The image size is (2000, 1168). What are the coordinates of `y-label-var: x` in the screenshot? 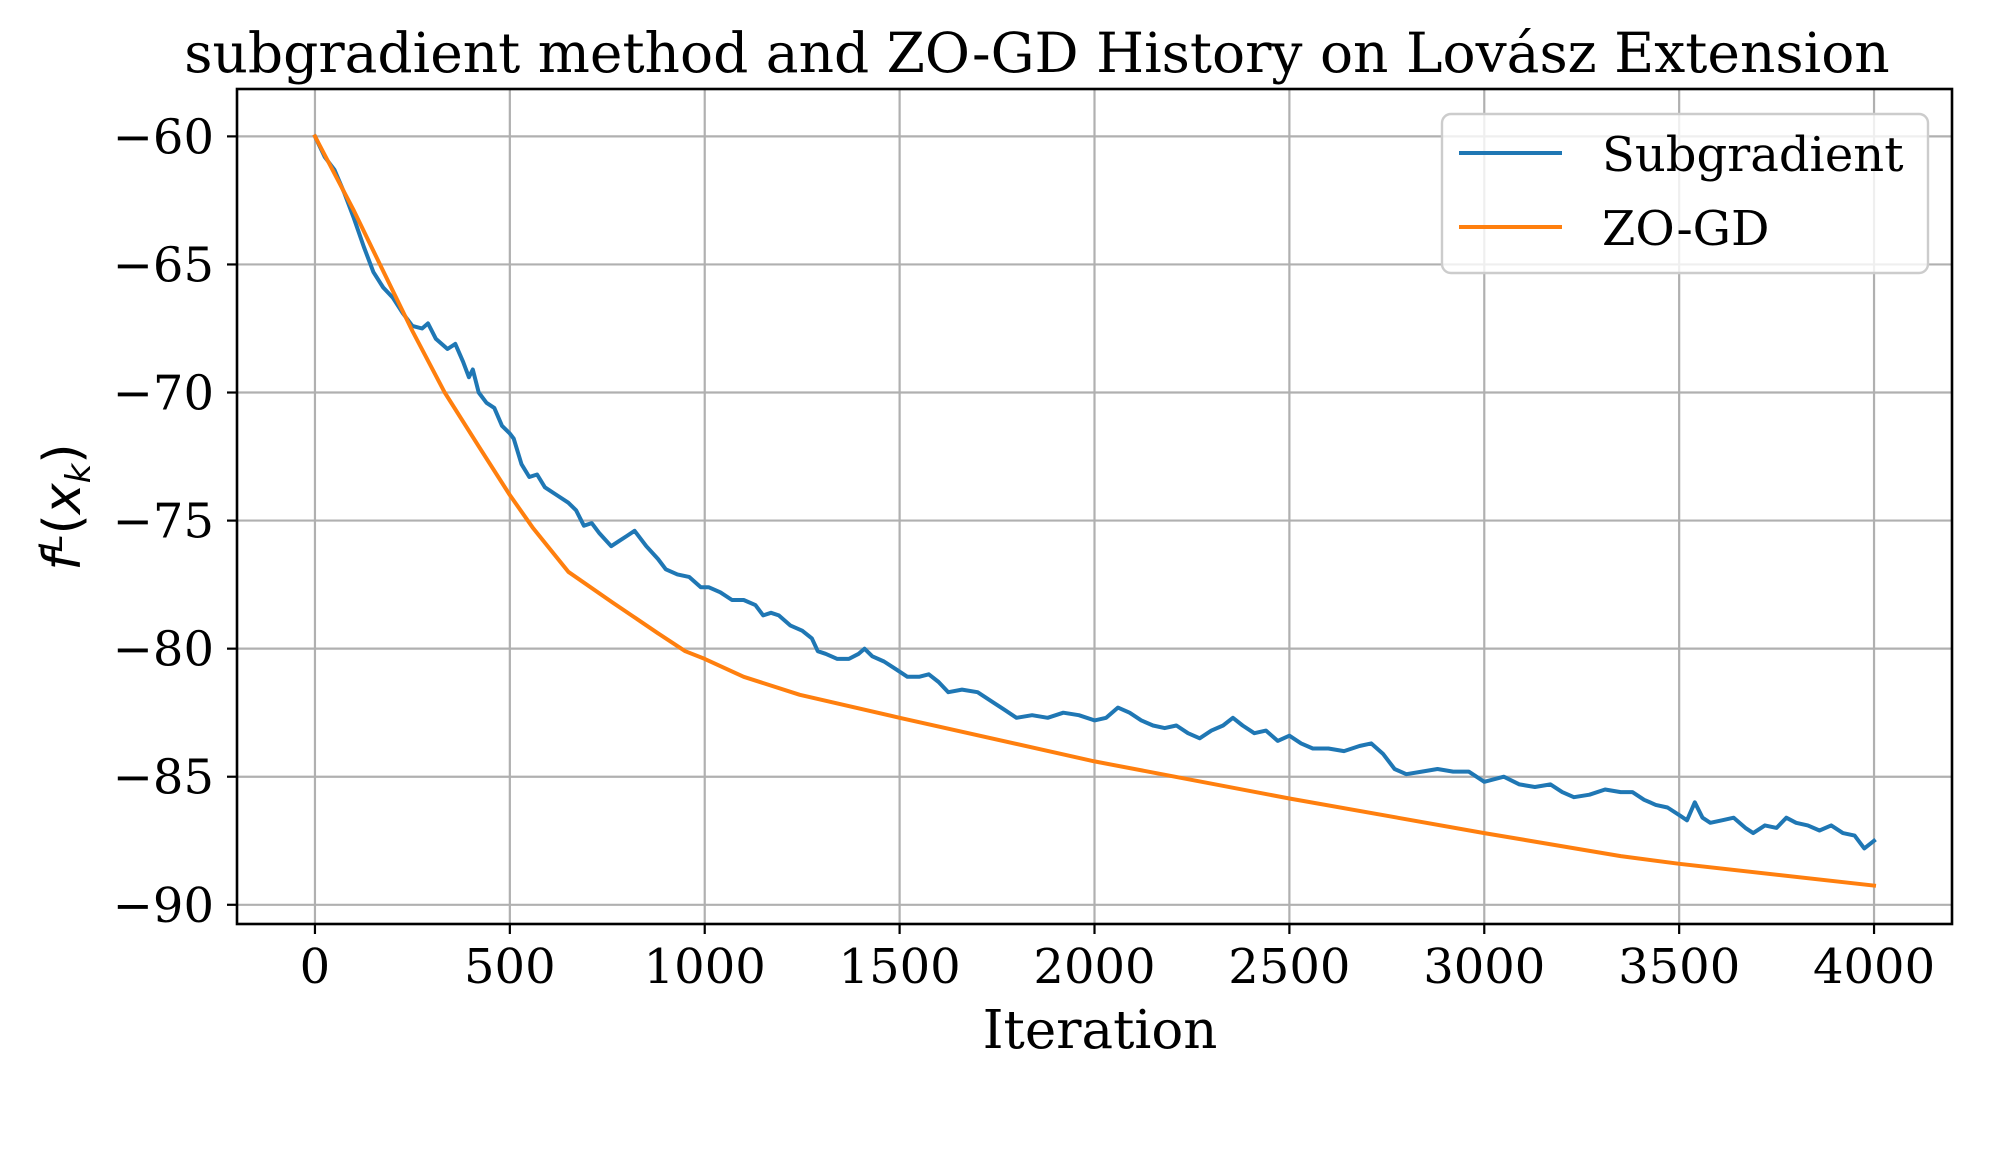 It's located at (63, 499).